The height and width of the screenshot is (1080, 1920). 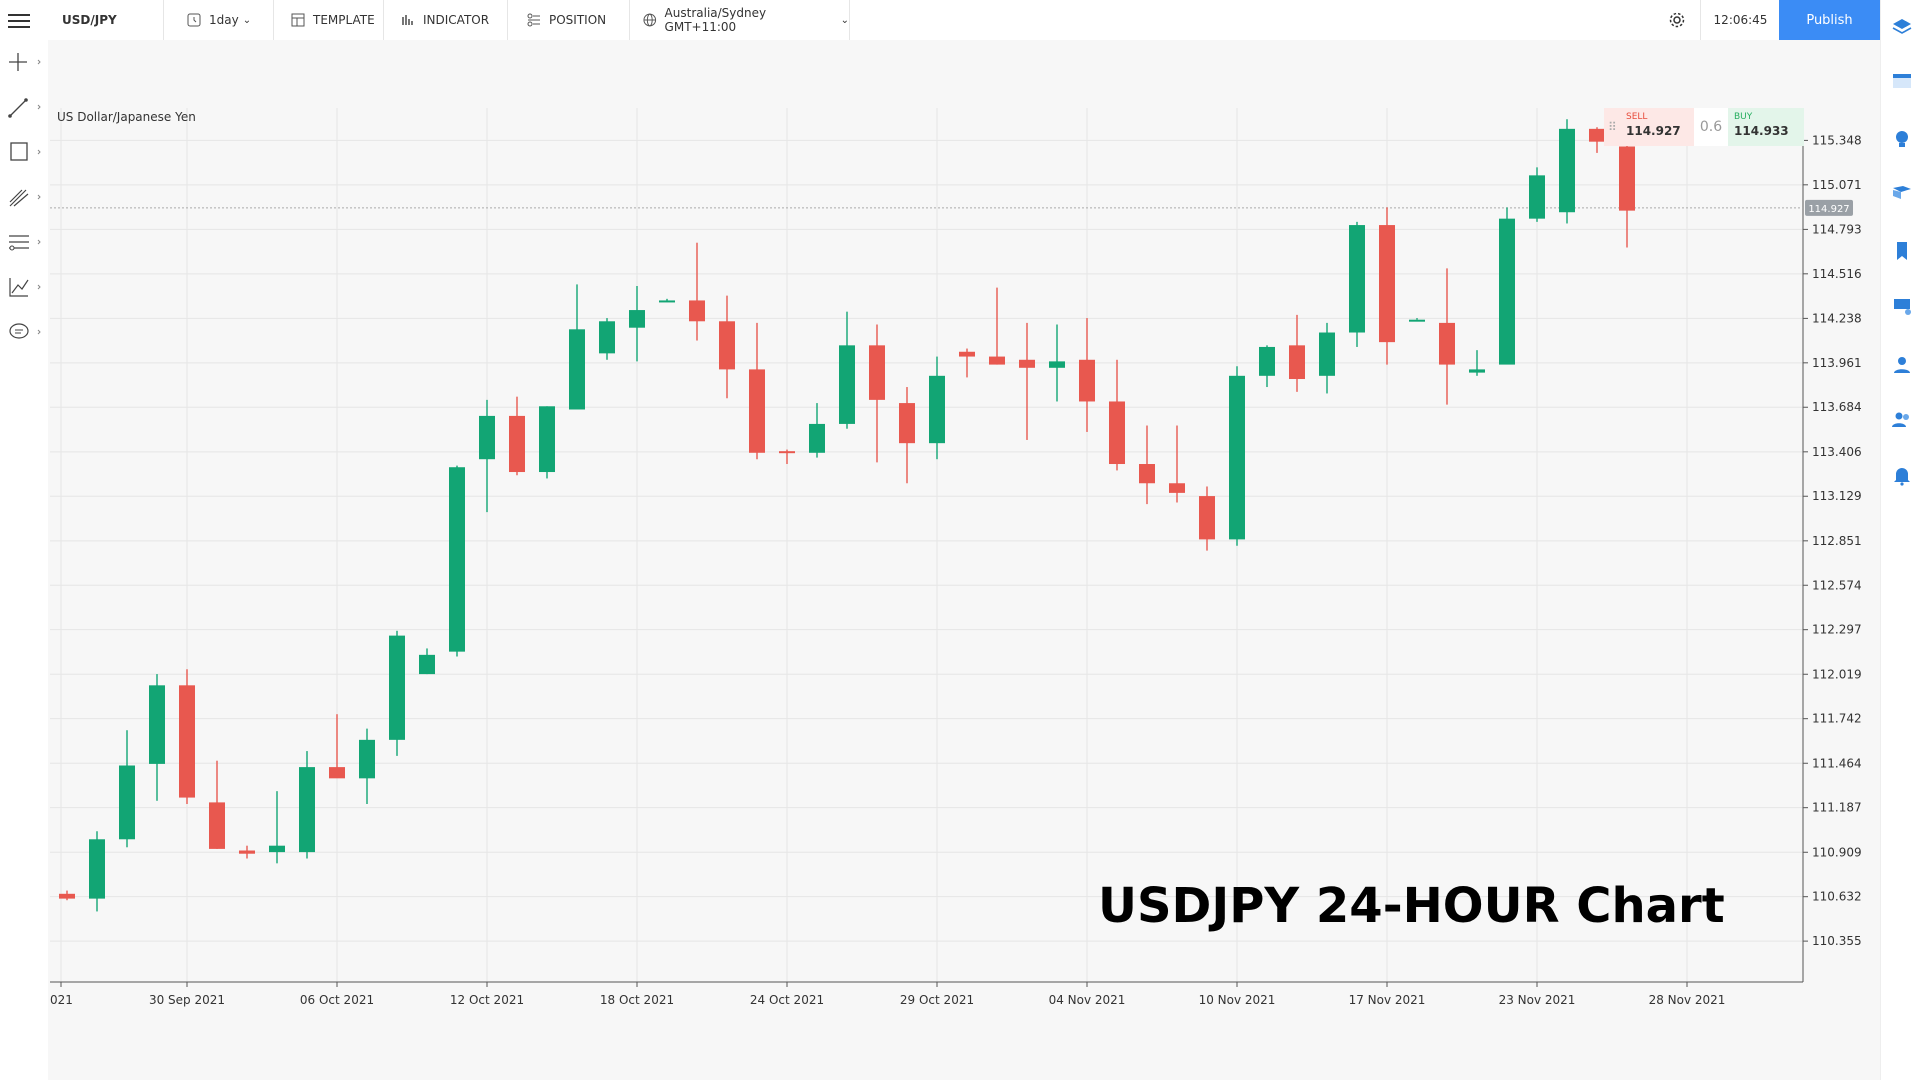 What do you see at coordinates (1902, 27) in the screenshot?
I see `layers-icon` at bounding box center [1902, 27].